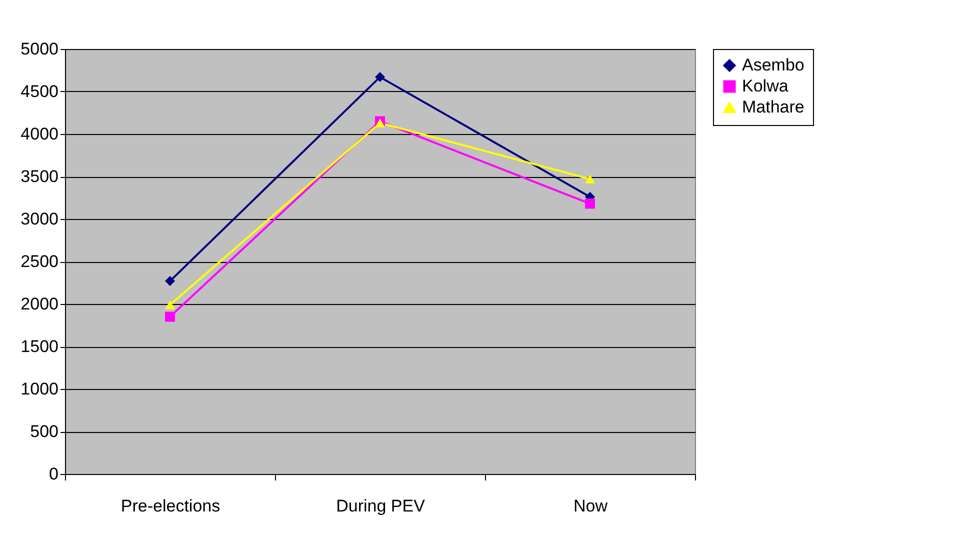  I want to click on y-tick-label: 3000, so click(39, 219).